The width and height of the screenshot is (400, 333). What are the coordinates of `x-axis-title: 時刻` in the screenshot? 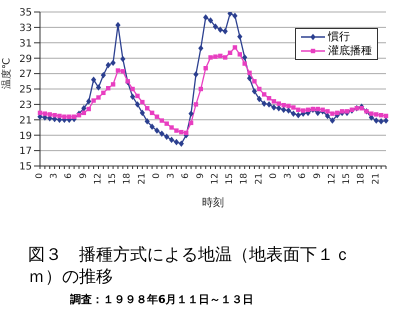 It's located at (213, 202).